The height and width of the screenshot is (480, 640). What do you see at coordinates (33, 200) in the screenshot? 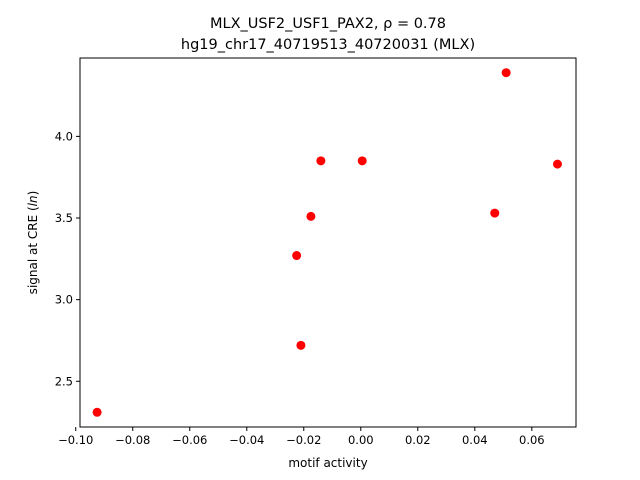
I see `y-axis-label-italic: ln` at bounding box center [33, 200].